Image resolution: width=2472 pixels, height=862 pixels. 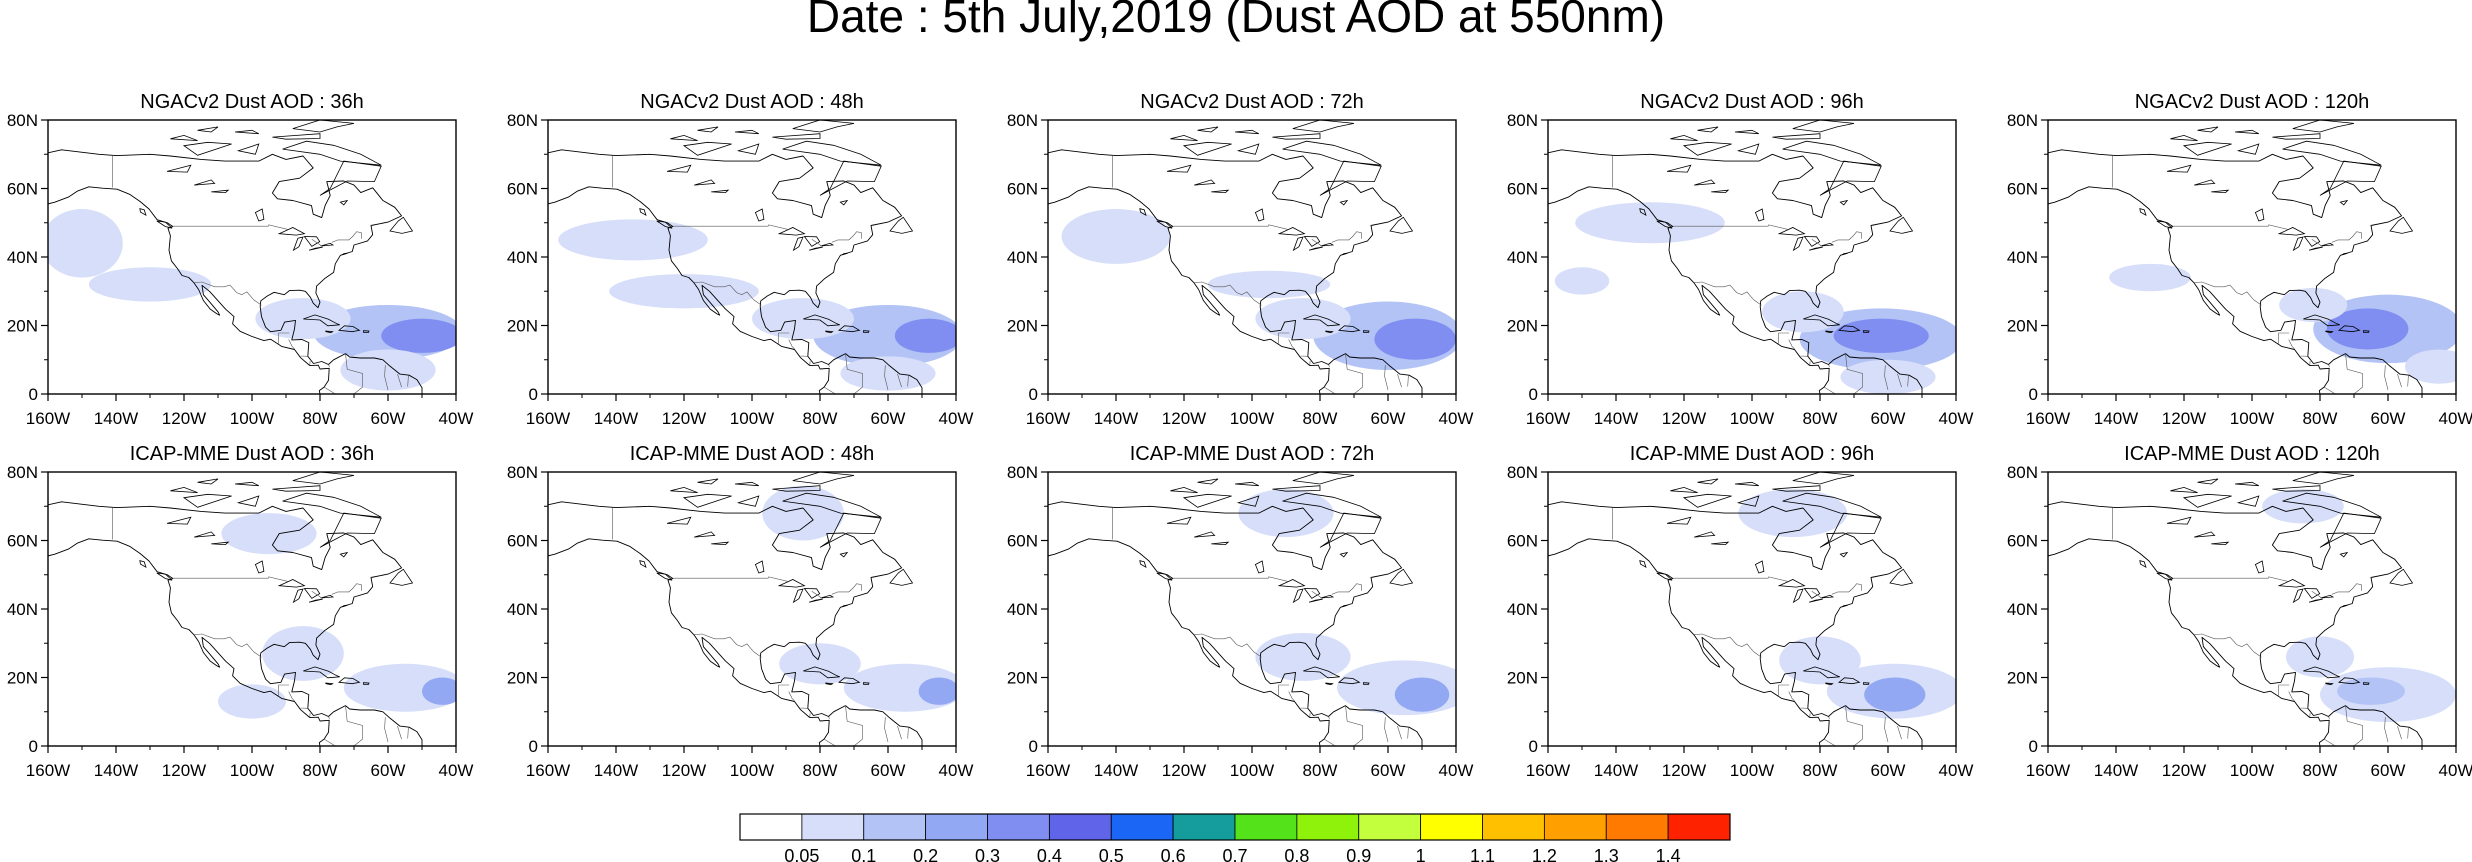 What do you see at coordinates (1390, 827) in the screenshot?
I see `colorbar-swatch` at bounding box center [1390, 827].